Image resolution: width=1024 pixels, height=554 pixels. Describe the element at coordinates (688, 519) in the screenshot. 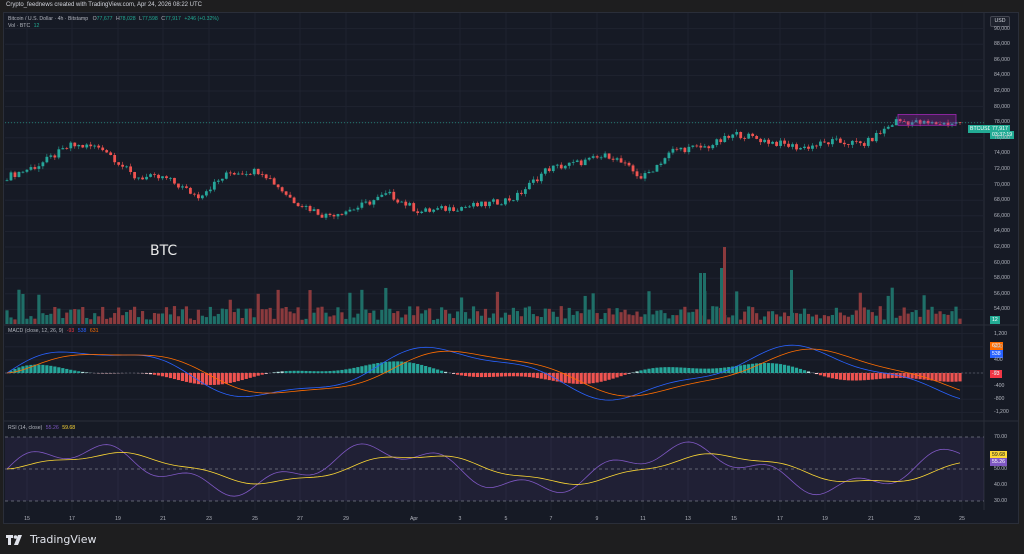

I see `time-tick: 13` at that location.